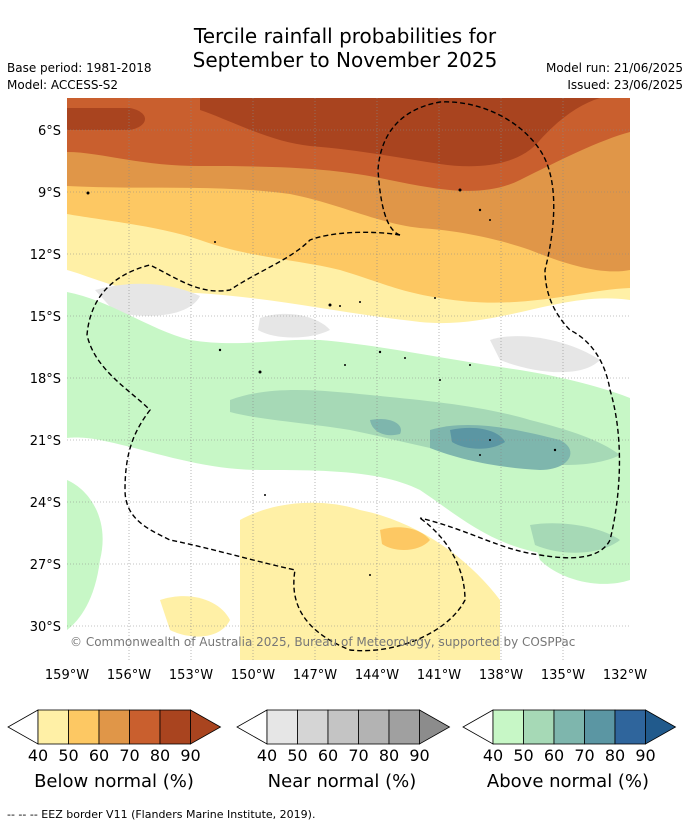 This screenshot has height=827, width=690. Describe the element at coordinates (45, 503) in the screenshot. I see `lat-label: 24°S` at that location.